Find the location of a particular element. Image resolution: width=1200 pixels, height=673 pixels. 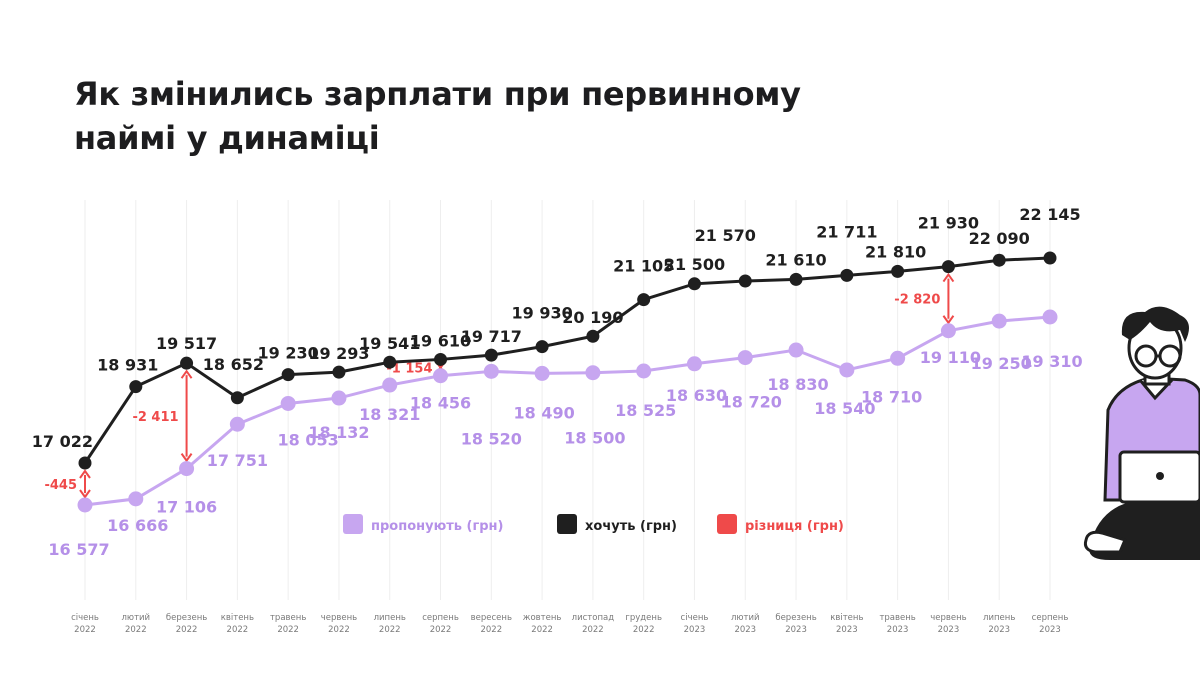

difference-label: -1 154 is located at coordinates (409, 369).